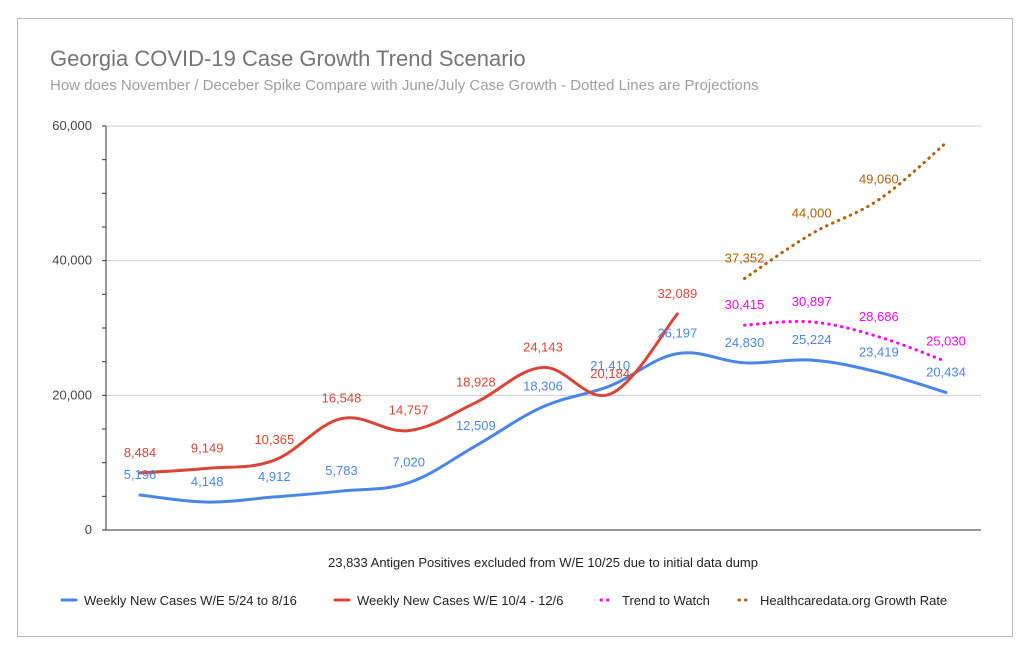 The image size is (1024, 645). What do you see at coordinates (745, 342) in the screenshot?
I see `data-label: 24,830` at bounding box center [745, 342].